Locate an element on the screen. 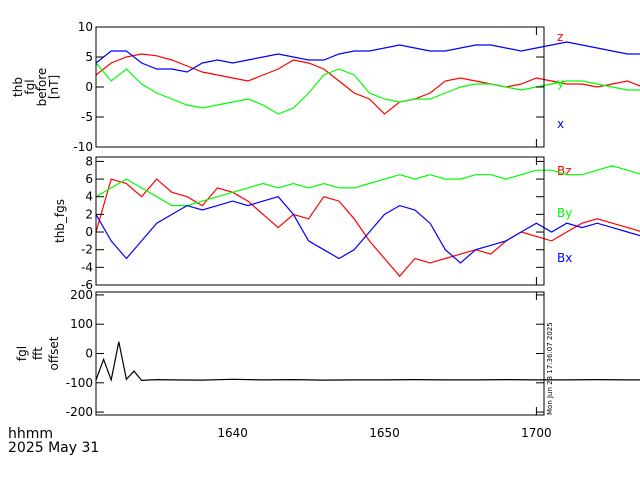  y-tick-label: 100 is located at coordinates (81, 324).